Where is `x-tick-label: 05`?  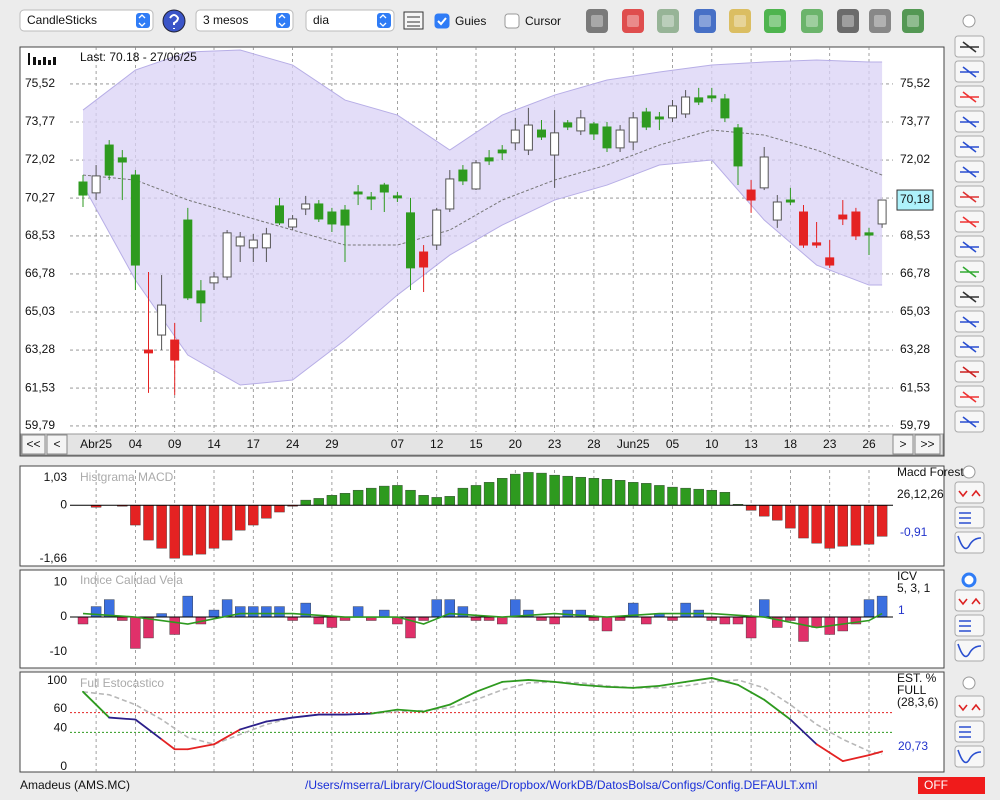
x-tick-label: 05 is located at coordinates (673, 444).